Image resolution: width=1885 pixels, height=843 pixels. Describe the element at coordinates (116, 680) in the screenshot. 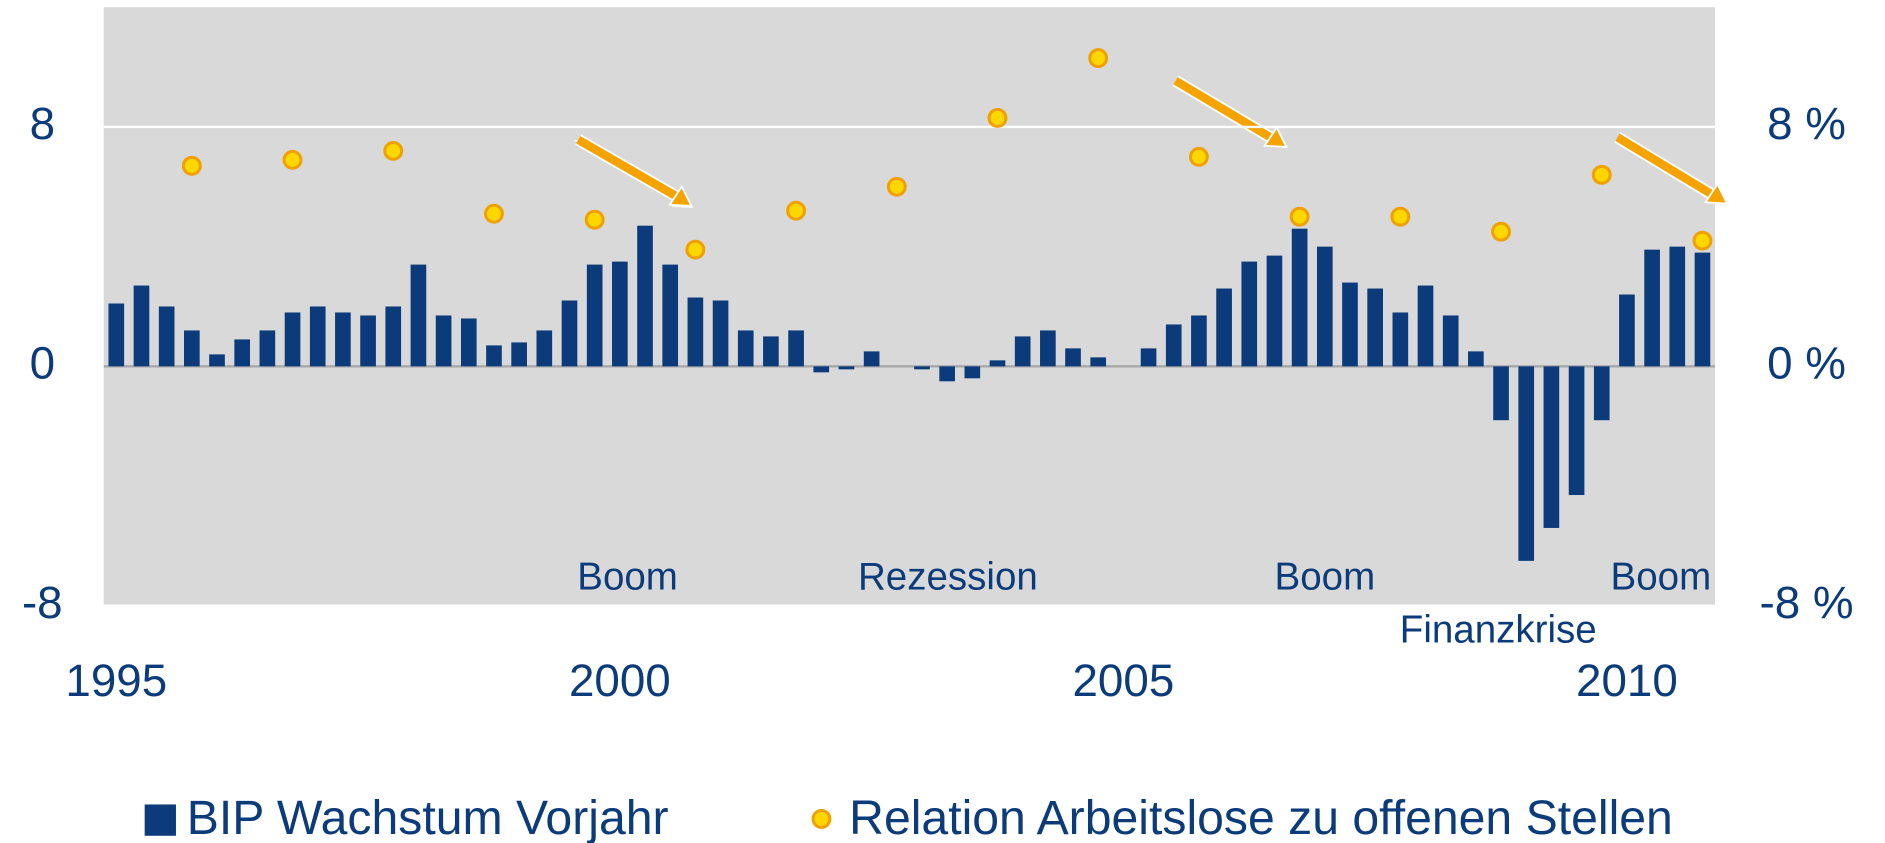

I see `x-tick-label: 1995` at that location.